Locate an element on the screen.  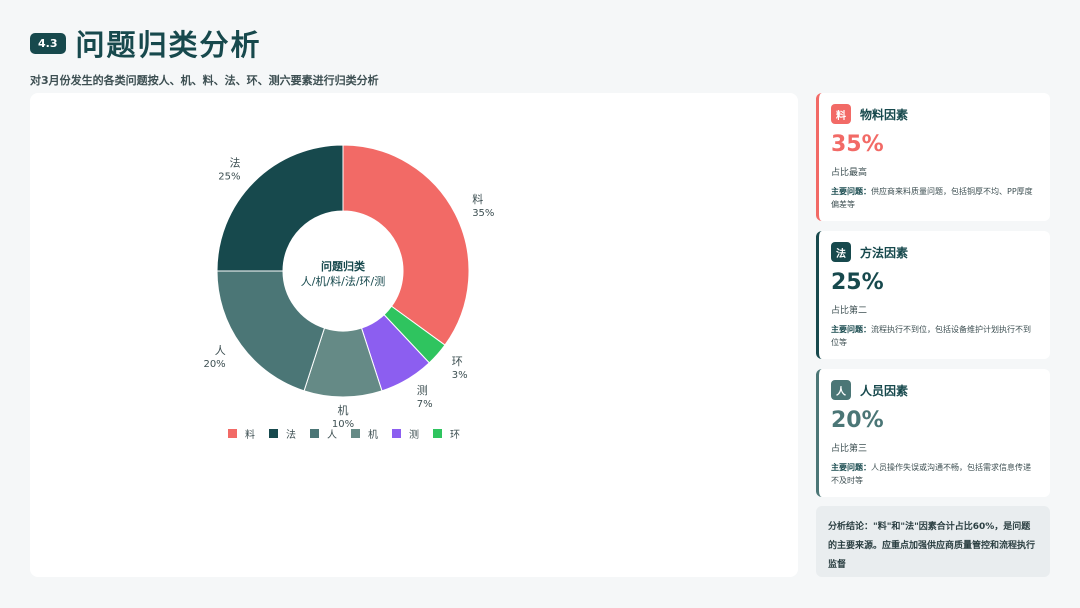
card-percent: 20% is located at coordinates (857, 420).